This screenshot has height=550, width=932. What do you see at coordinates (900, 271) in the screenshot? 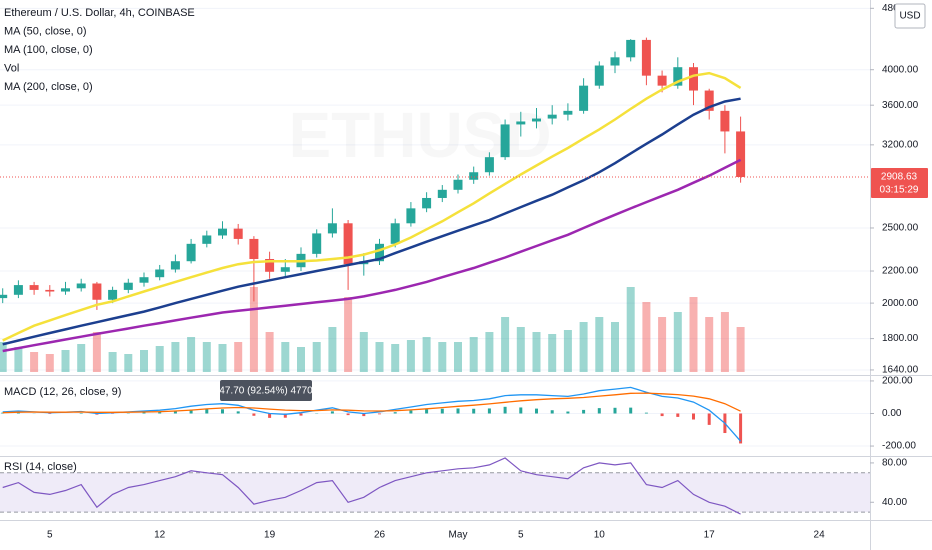
I see `y-tick-label: 2200.00` at bounding box center [900, 271].